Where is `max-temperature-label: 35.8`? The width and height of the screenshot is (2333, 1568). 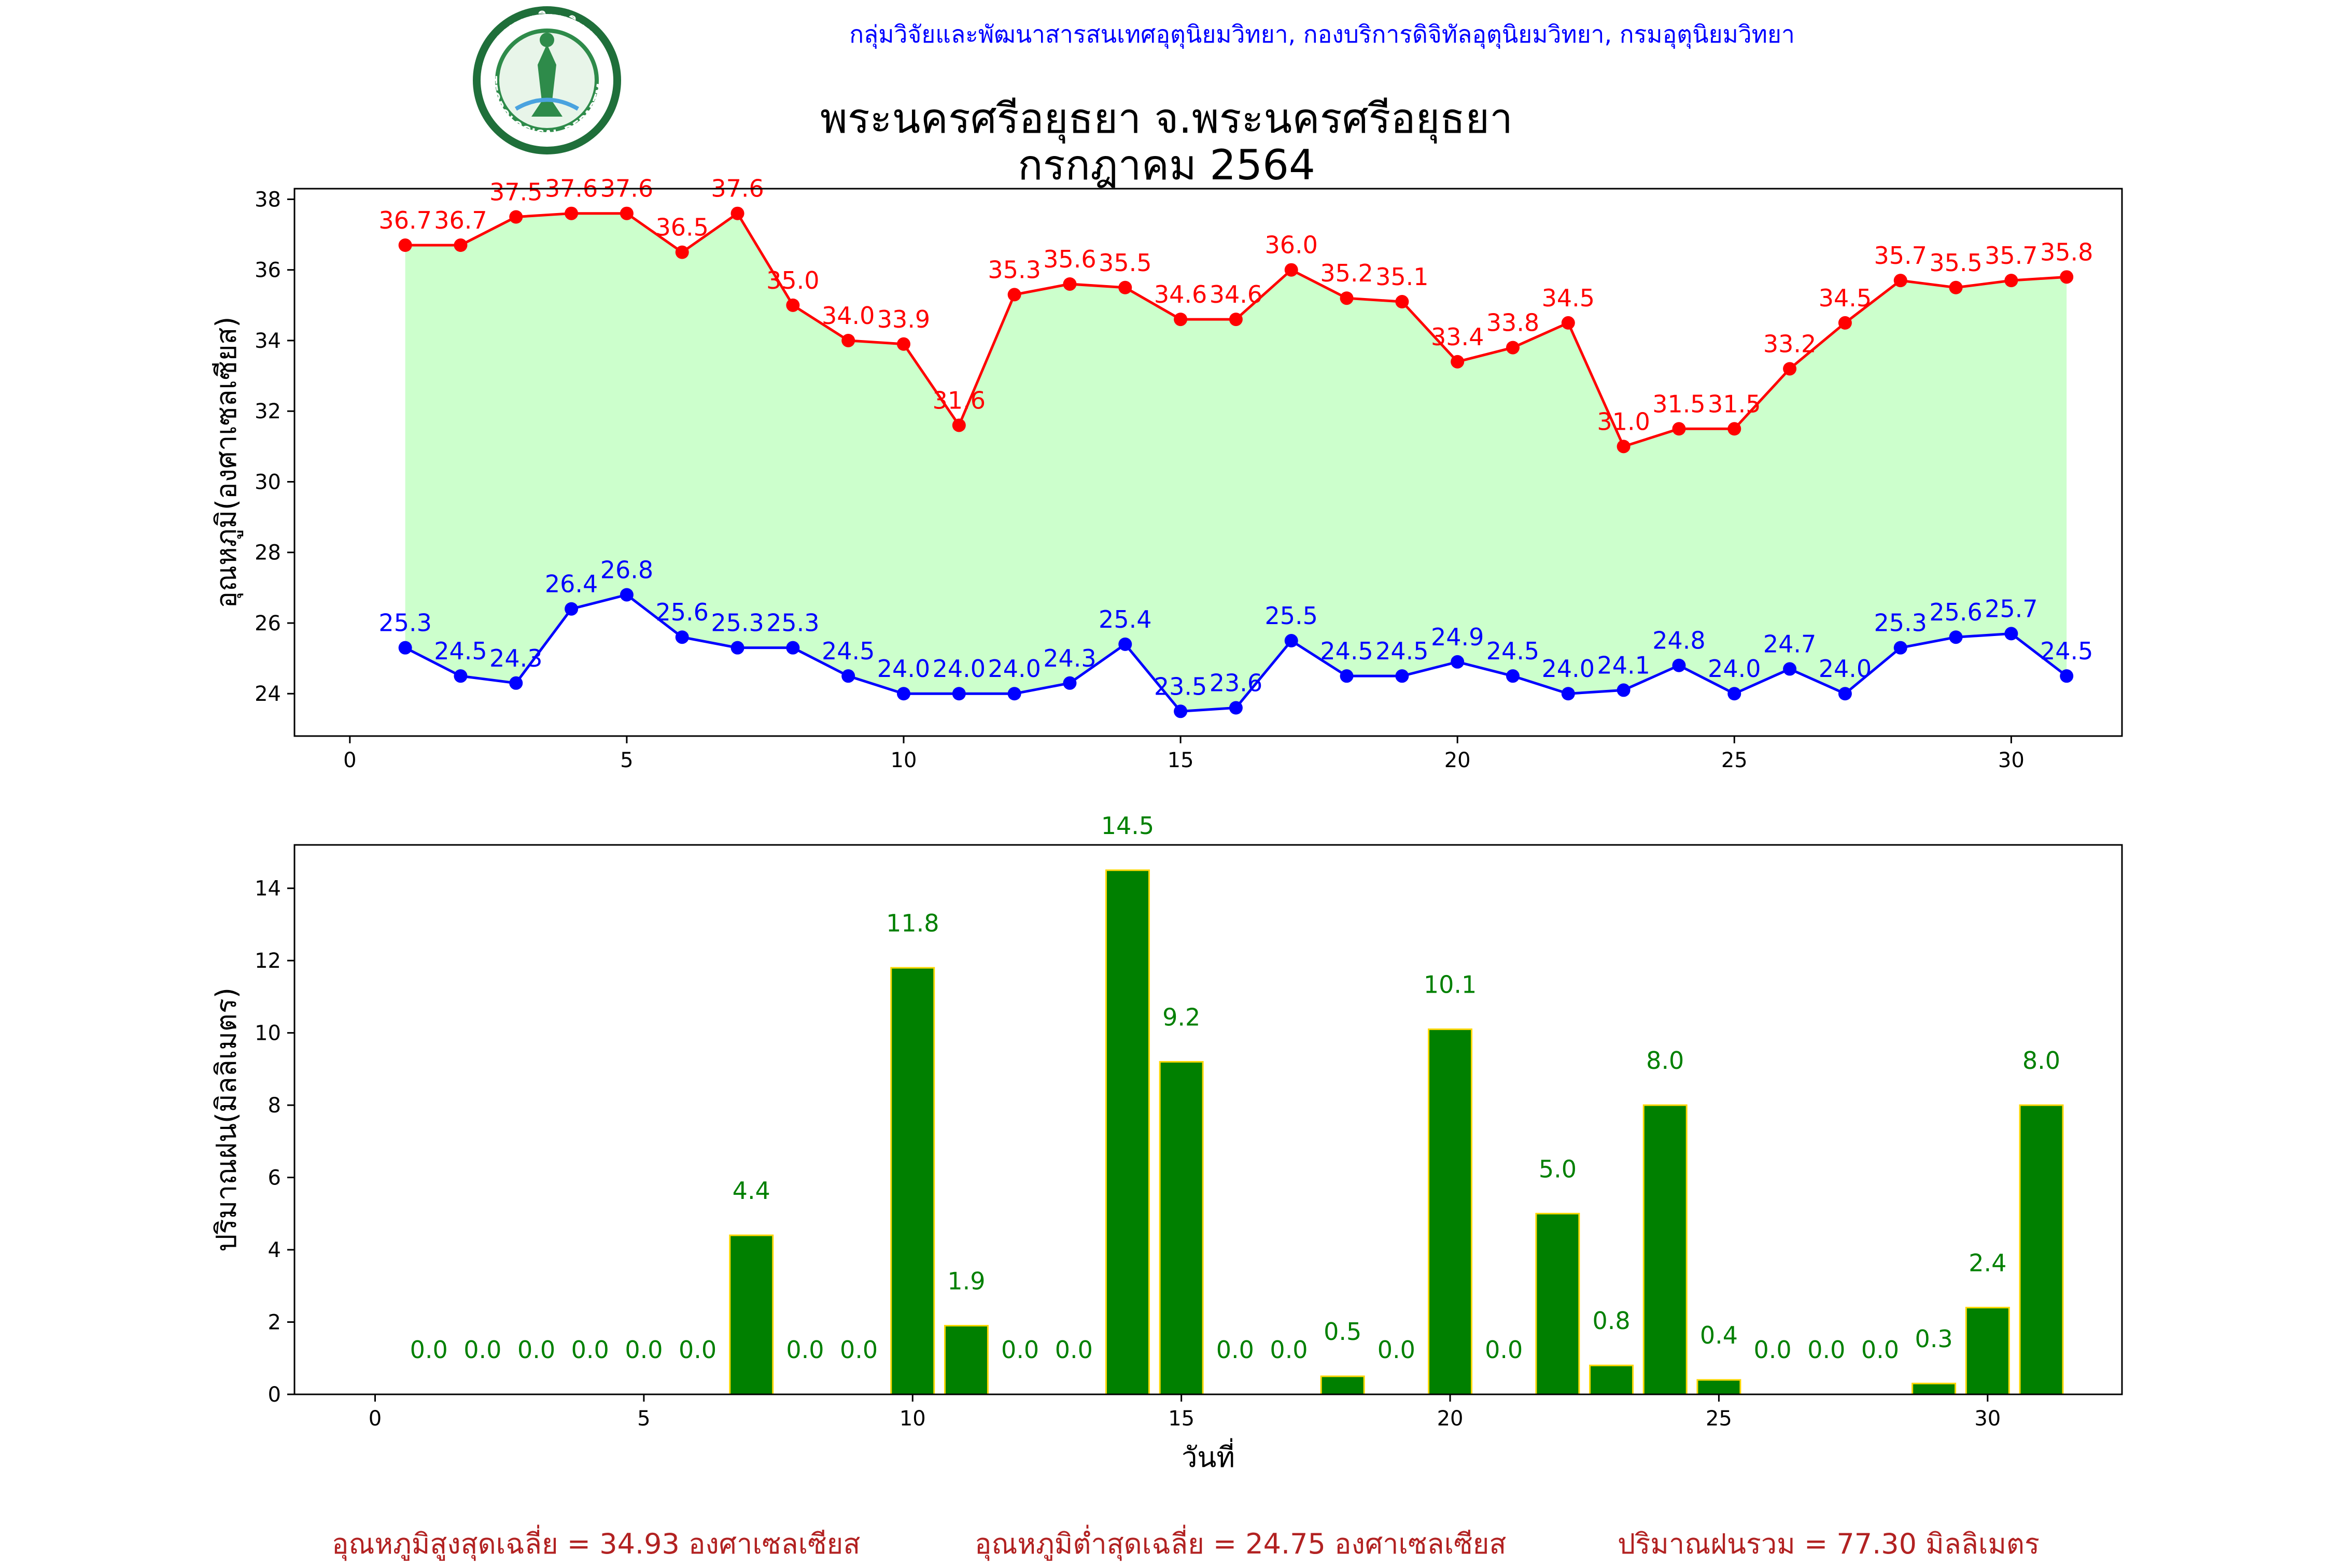
max-temperature-label: 35.8 is located at coordinates (2066, 252).